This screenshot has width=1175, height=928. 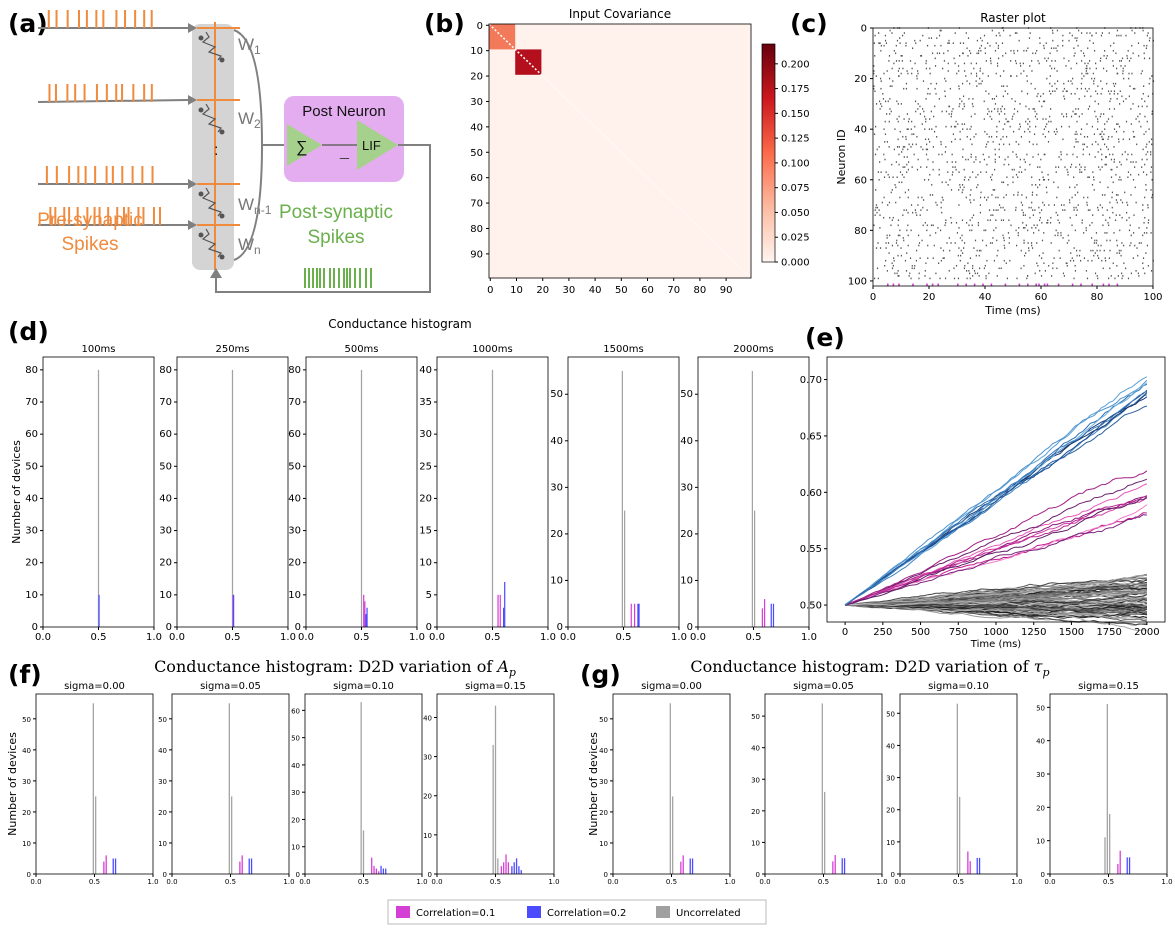 I want to click on chart-title: Input Covariance, so click(x=620, y=14).